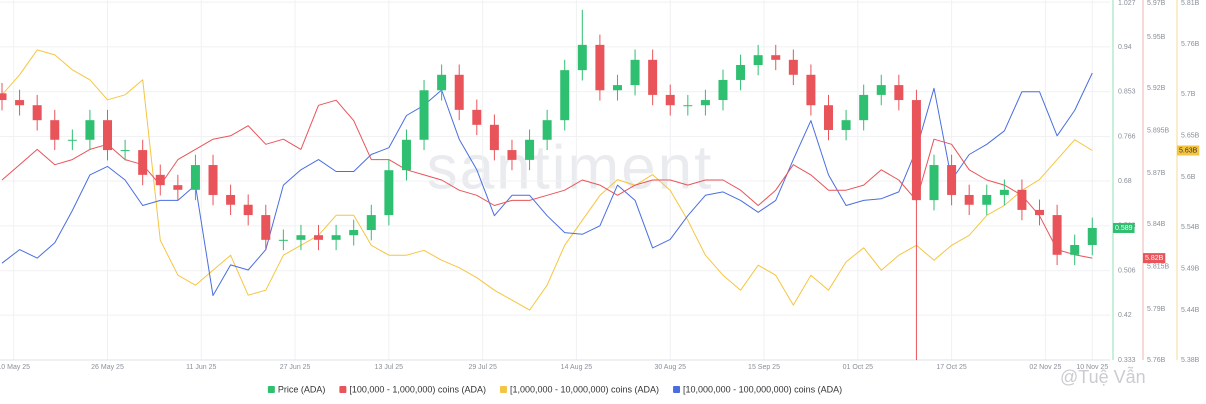 The height and width of the screenshot is (404, 1206). I want to click on value-tag-label: 0.589, so click(1124, 228).